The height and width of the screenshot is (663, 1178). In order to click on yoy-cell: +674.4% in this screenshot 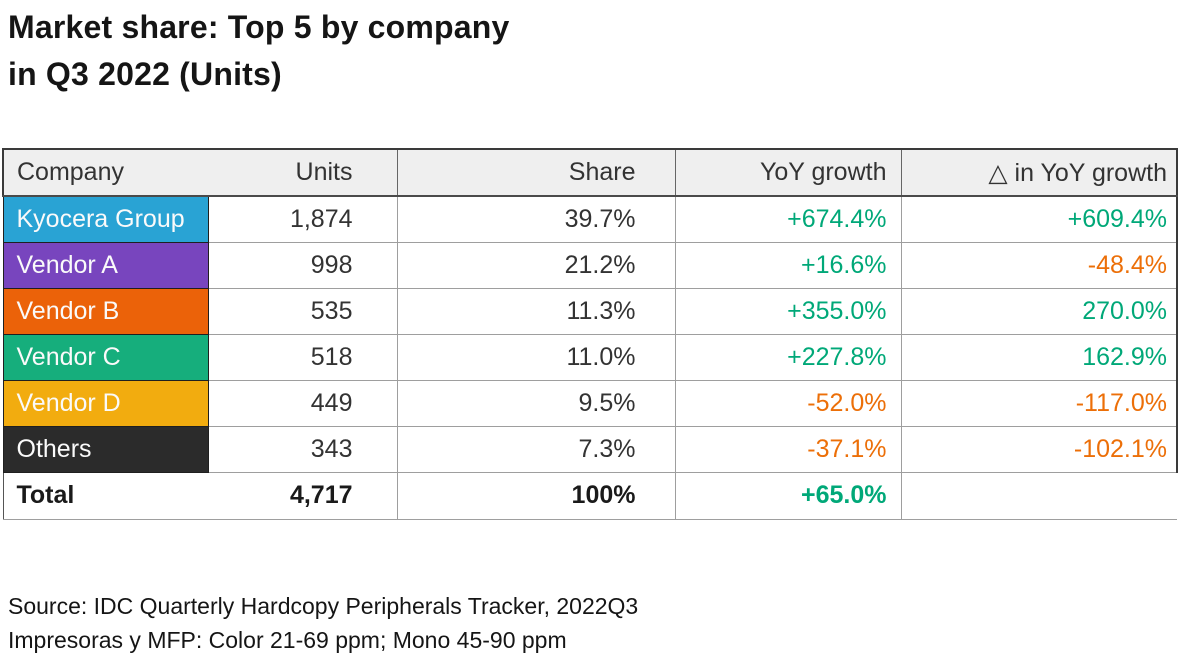, I will do `click(787, 219)`.